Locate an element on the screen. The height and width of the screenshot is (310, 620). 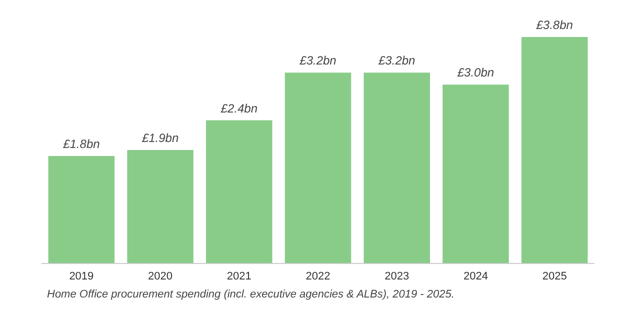
data-label: £3.0bn is located at coordinates (475, 73).